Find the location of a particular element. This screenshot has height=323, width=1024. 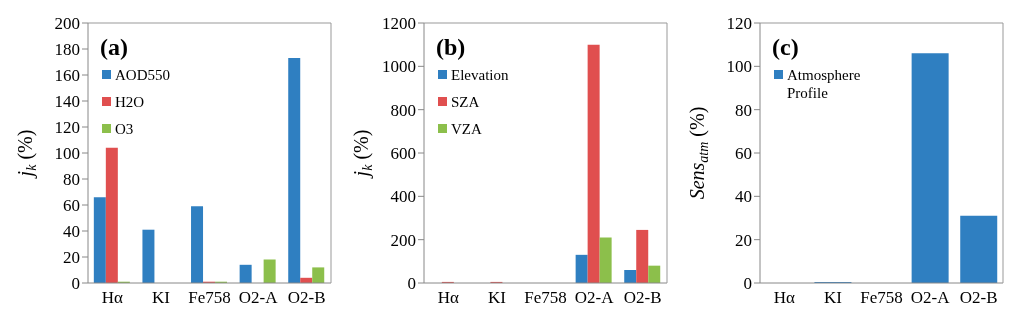

legend-label: SZA is located at coordinates (465, 102).